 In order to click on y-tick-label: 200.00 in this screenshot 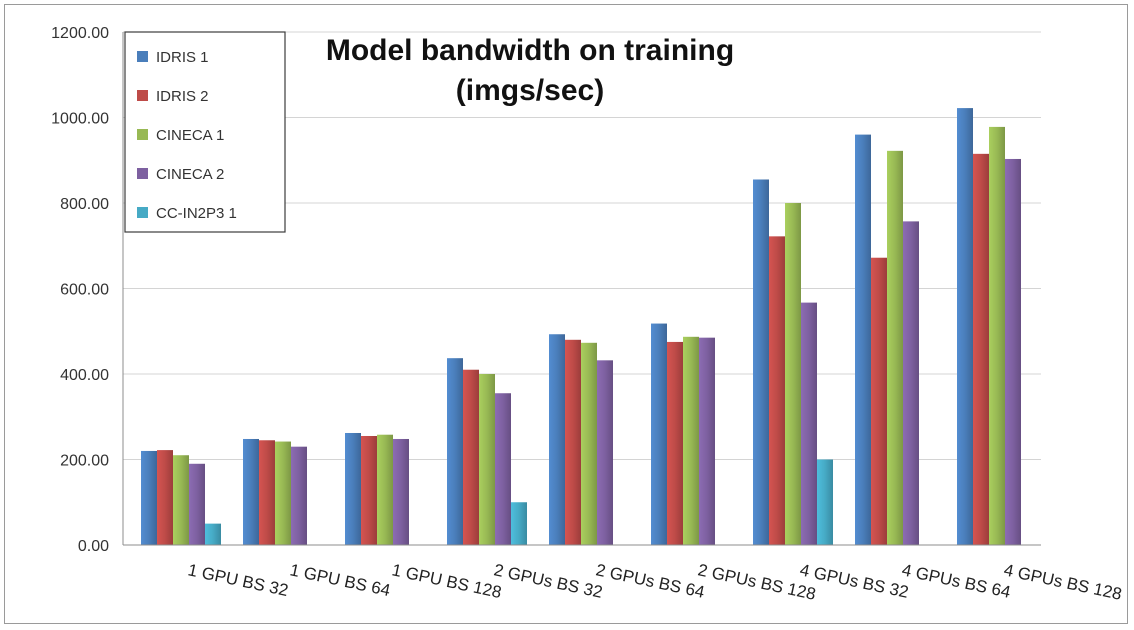, I will do `click(84, 461)`.